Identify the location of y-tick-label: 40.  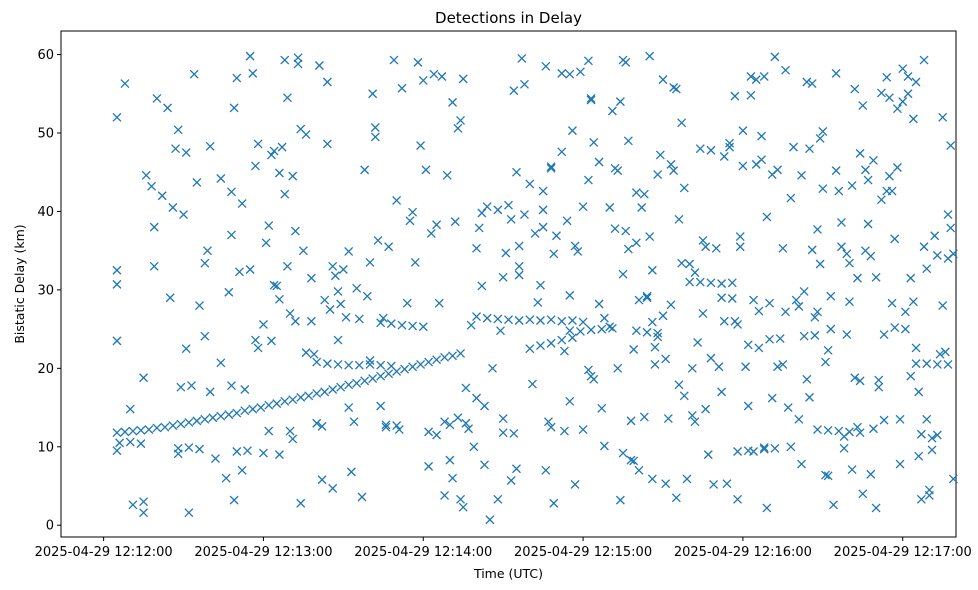
(45, 212).